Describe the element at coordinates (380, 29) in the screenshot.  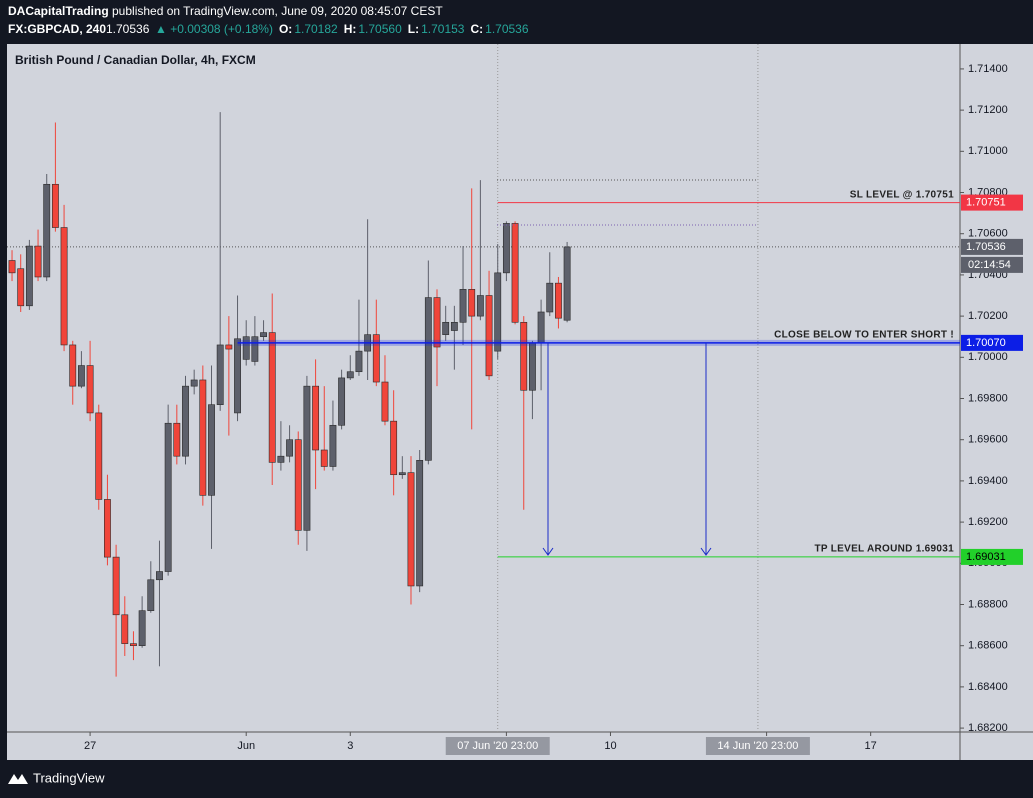
I see `field-value: 1.70560` at that location.